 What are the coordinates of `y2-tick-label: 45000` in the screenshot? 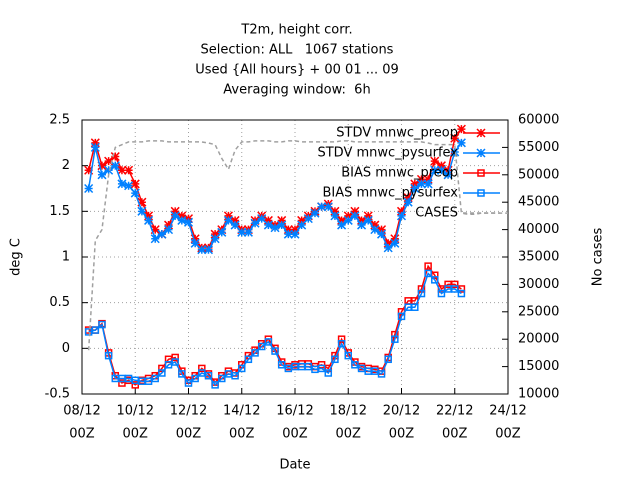 It's located at (538, 202).